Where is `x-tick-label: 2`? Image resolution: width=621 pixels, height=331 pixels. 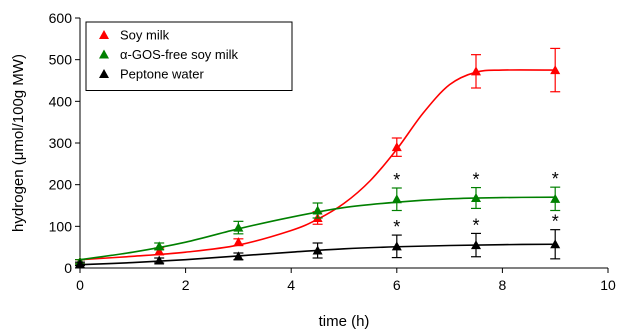
x-tick-label: 2 is located at coordinates (186, 285).